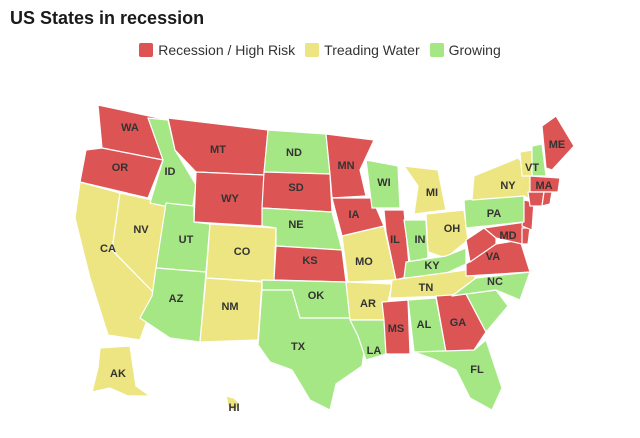  Describe the element at coordinates (458, 375) in the screenshot. I see `state-FL` at that location.